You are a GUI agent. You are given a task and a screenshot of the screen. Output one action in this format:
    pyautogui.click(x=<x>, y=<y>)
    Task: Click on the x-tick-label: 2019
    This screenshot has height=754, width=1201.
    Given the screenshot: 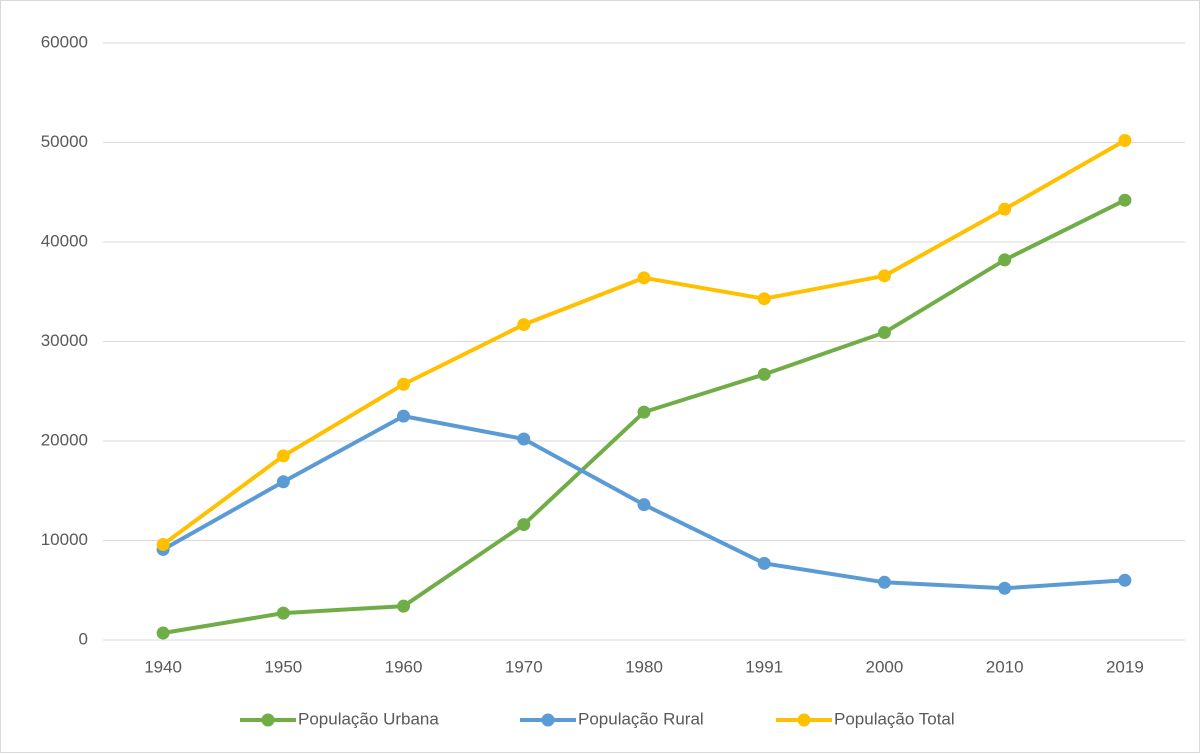 What is the action you would take?
    pyautogui.click(x=1125, y=666)
    